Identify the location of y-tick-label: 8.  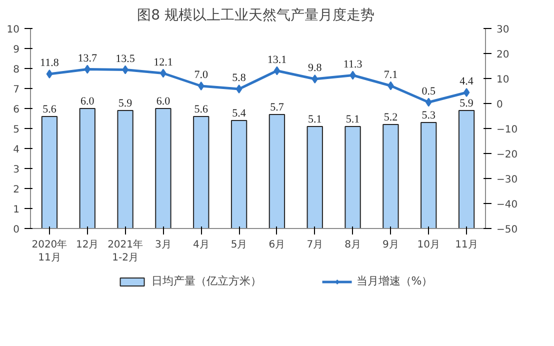
(16, 70).